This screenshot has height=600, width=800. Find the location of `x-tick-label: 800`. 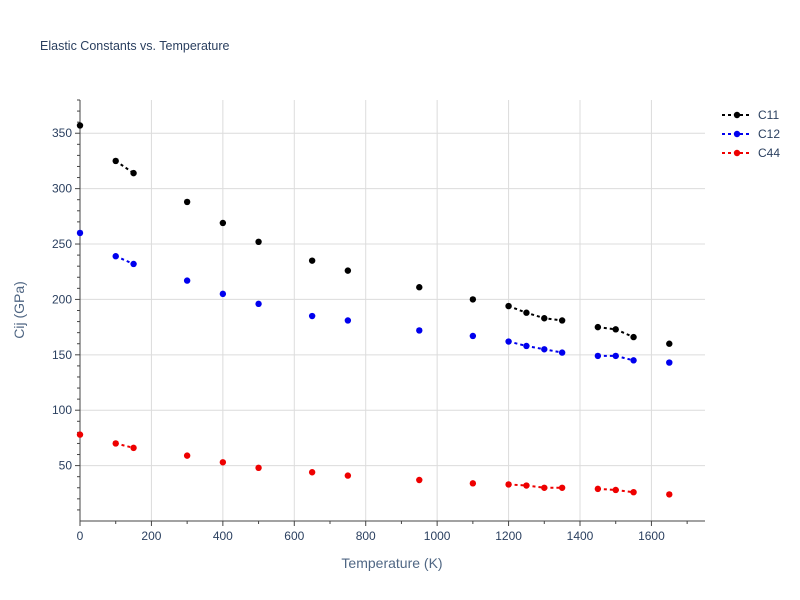

x-tick-label: 800 is located at coordinates (366, 536).